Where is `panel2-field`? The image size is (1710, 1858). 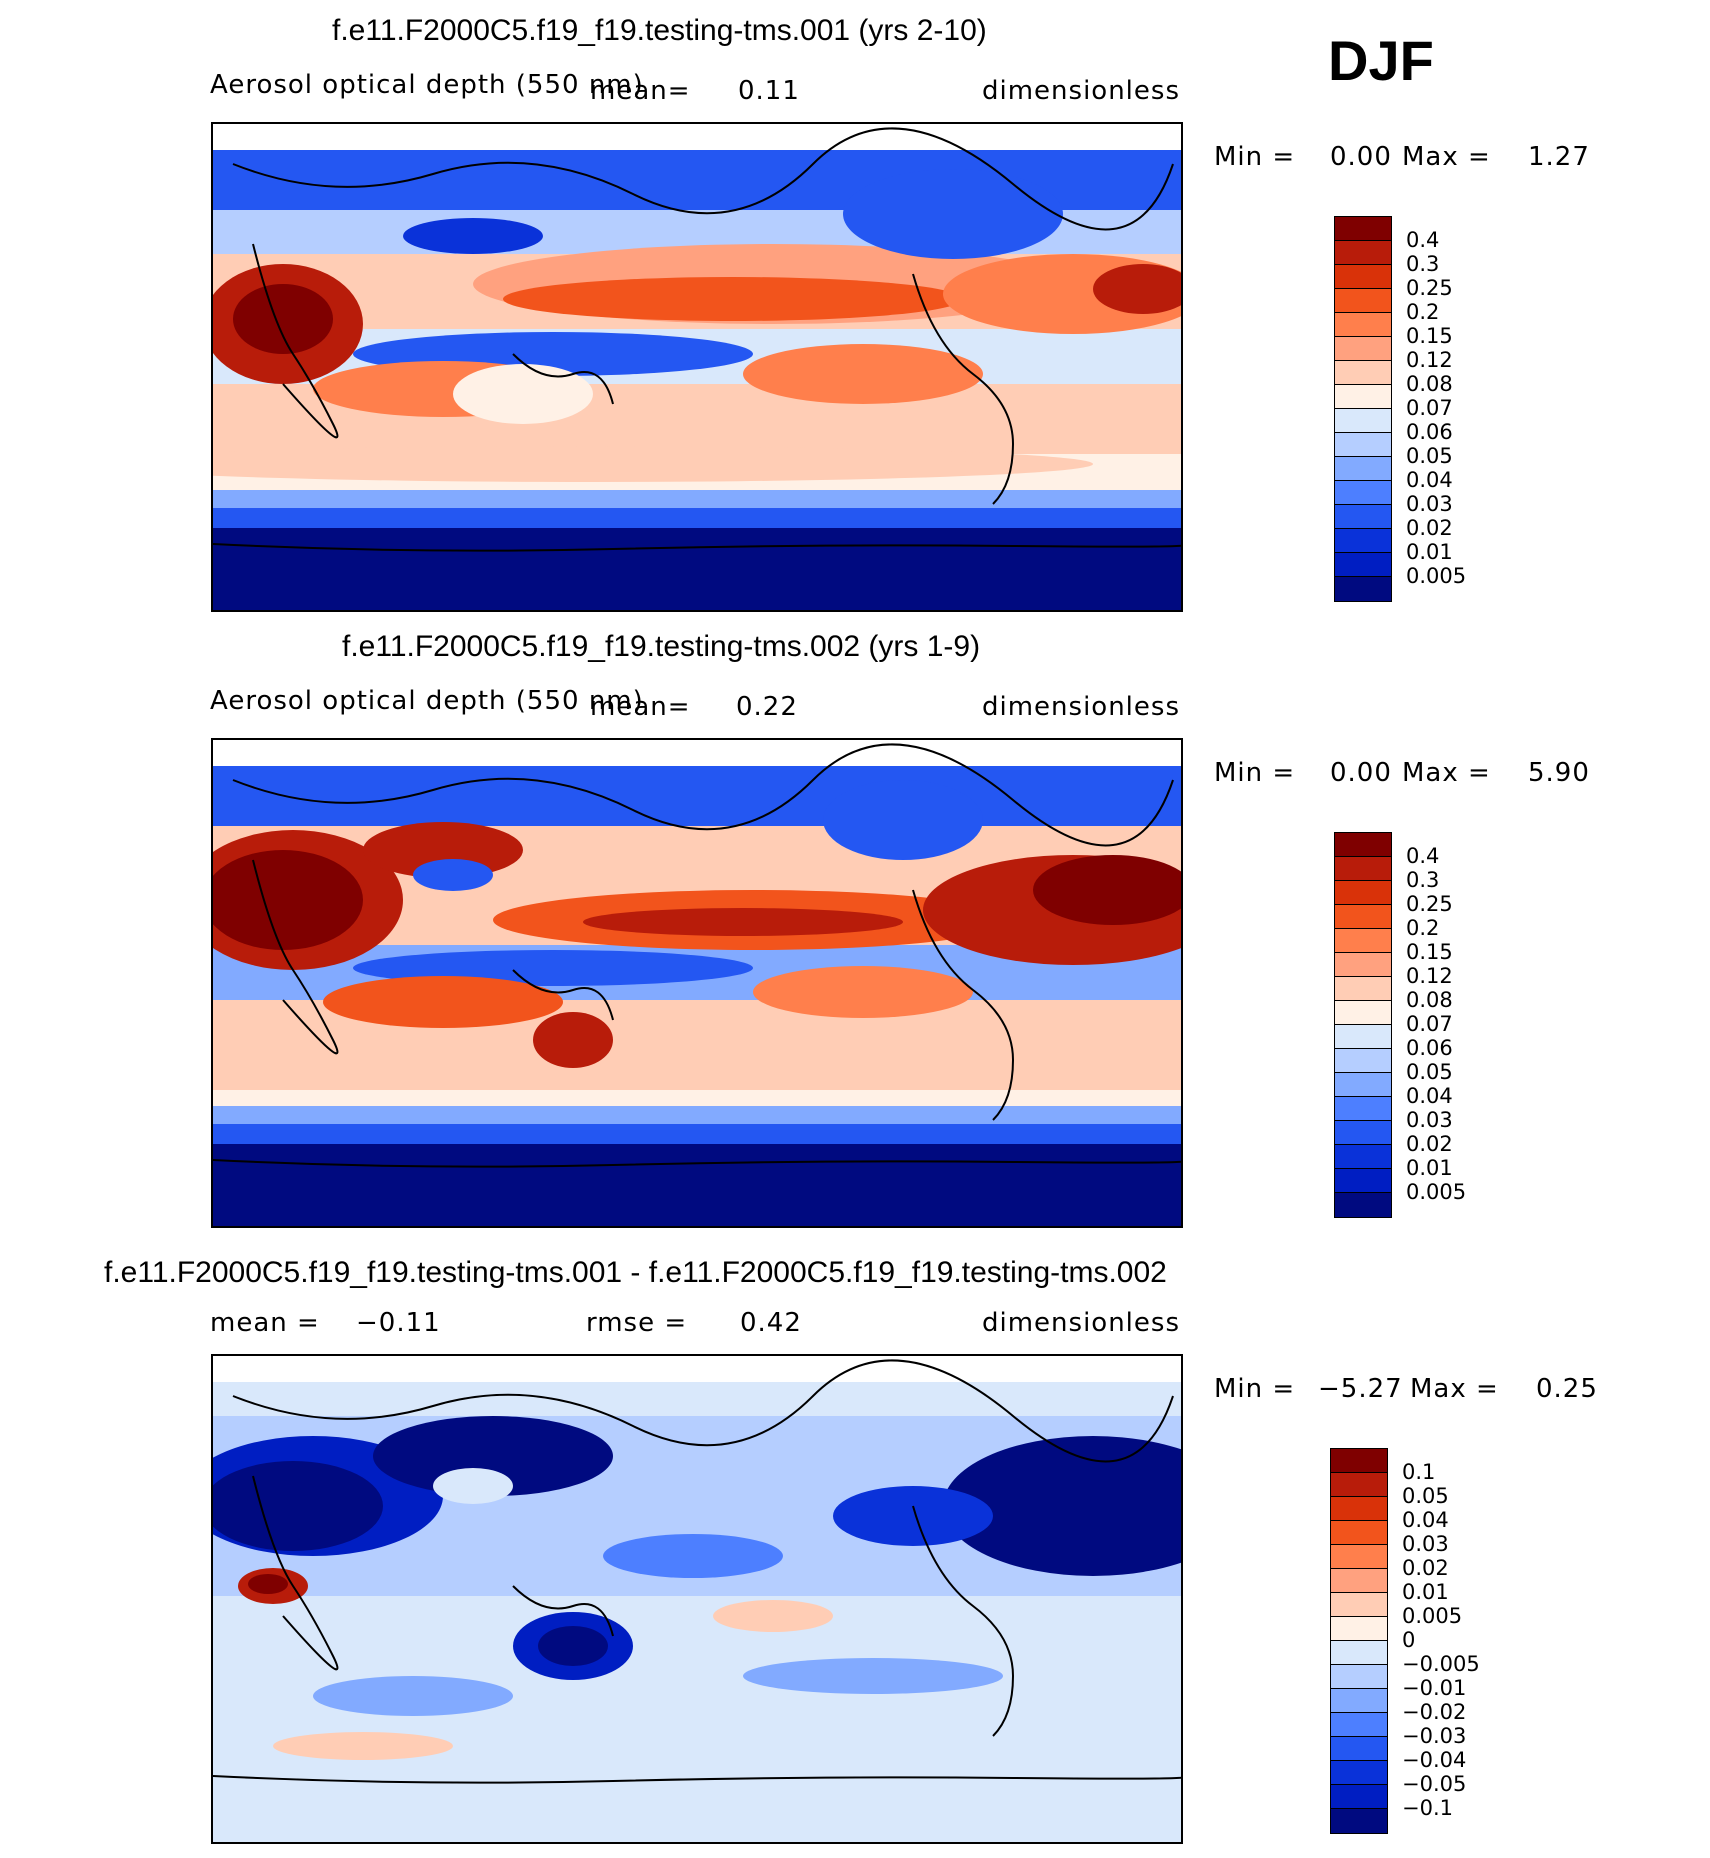
panel2-field is located at coordinates (697, 983).